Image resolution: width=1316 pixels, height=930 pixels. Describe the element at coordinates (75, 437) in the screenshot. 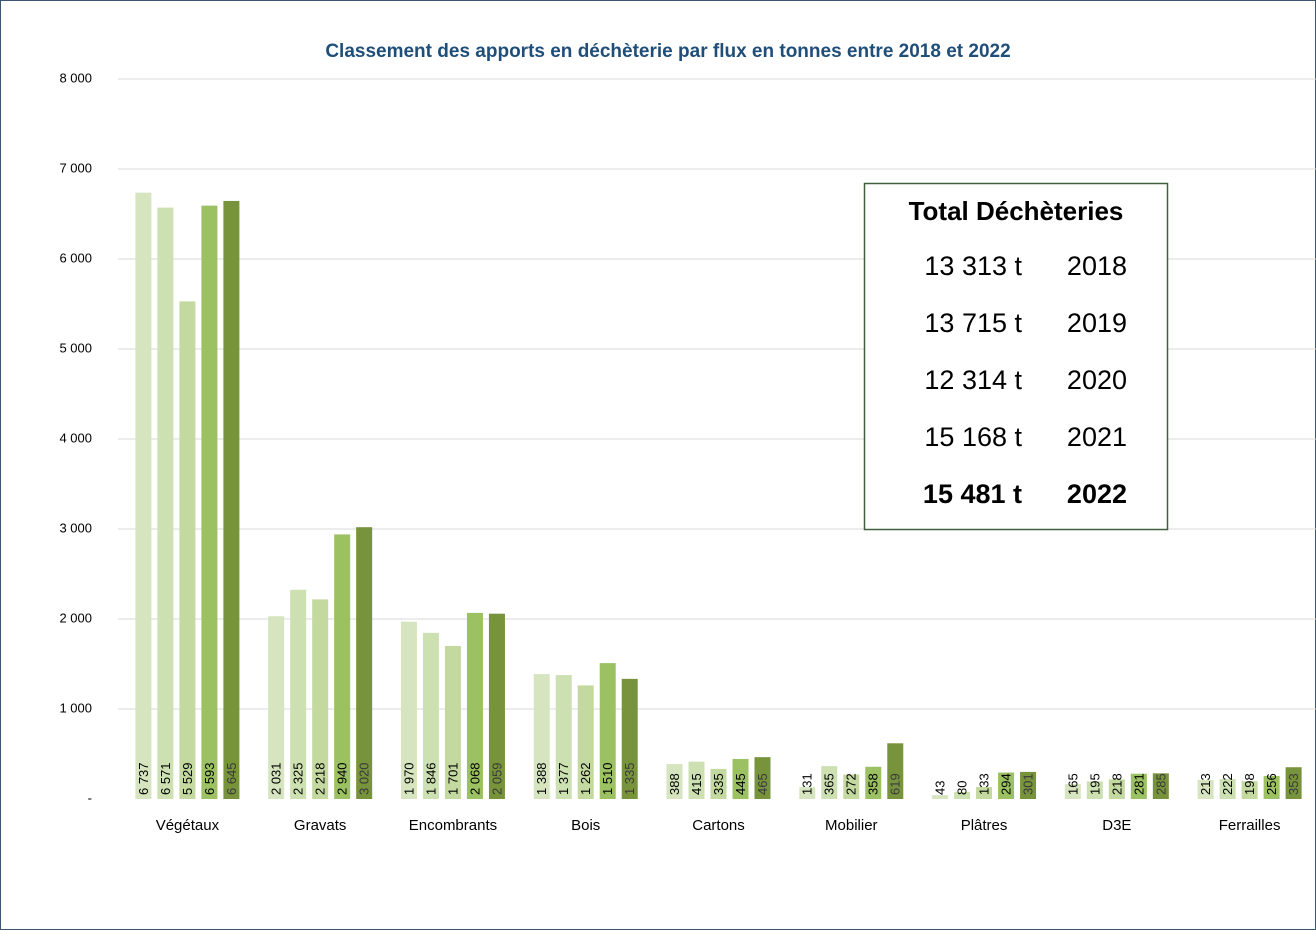

I see `y-tick-label: 4 000` at that location.